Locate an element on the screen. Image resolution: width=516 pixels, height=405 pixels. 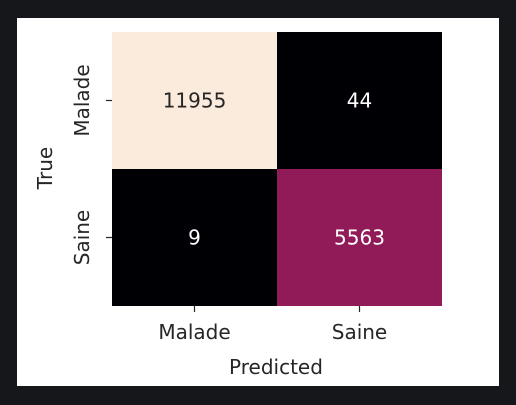
cell-value-0-1: 44 is located at coordinates (359, 101).